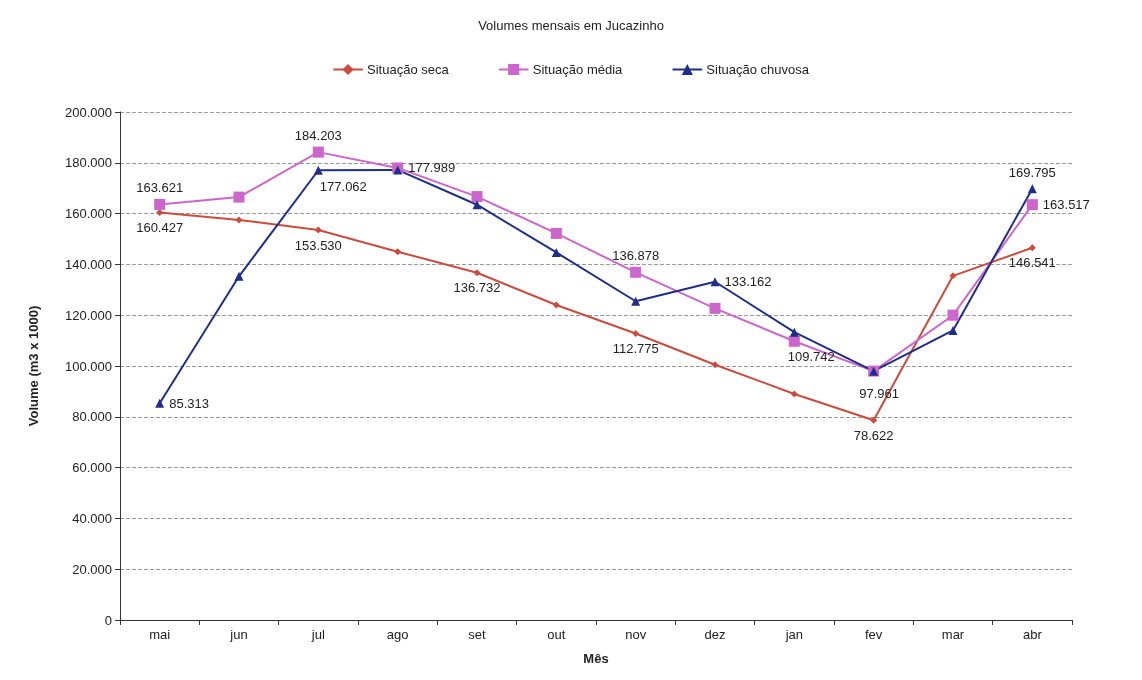 Image resolution: width=1142 pixels, height=680 pixels. Describe the element at coordinates (1032, 634) in the screenshot. I see `x-tick-label: abr` at that location.